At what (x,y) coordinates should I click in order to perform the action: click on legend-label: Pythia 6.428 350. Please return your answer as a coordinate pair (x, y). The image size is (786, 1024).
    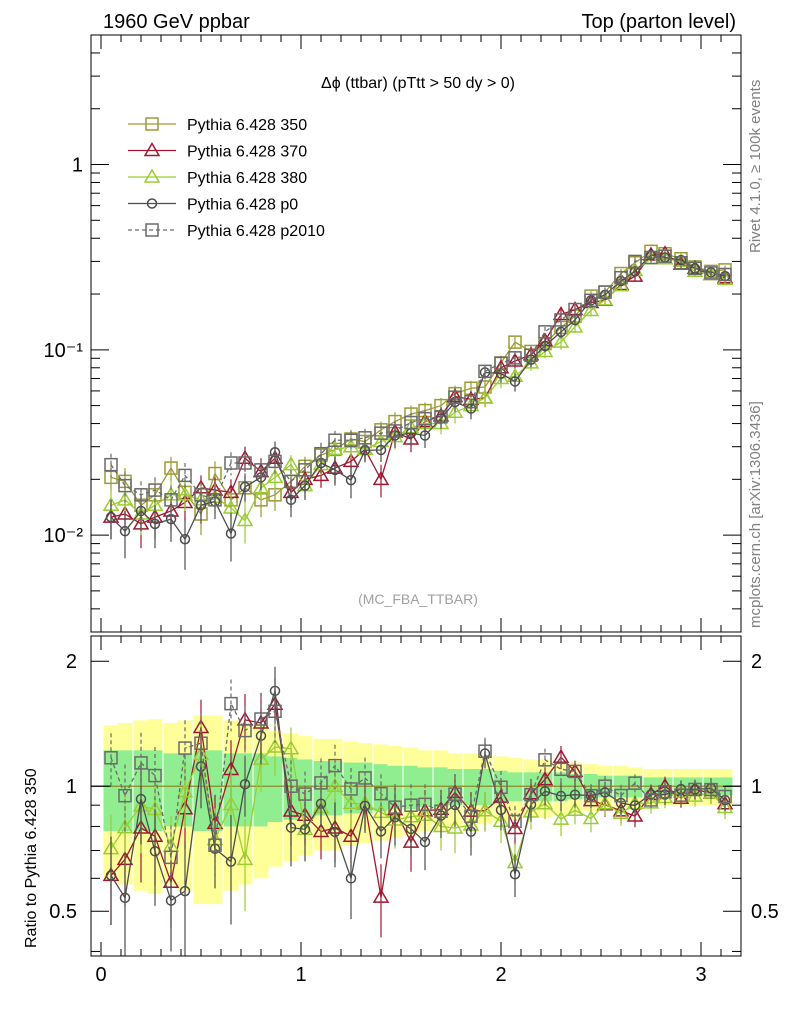
    Looking at the image, I should click on (247, 125).